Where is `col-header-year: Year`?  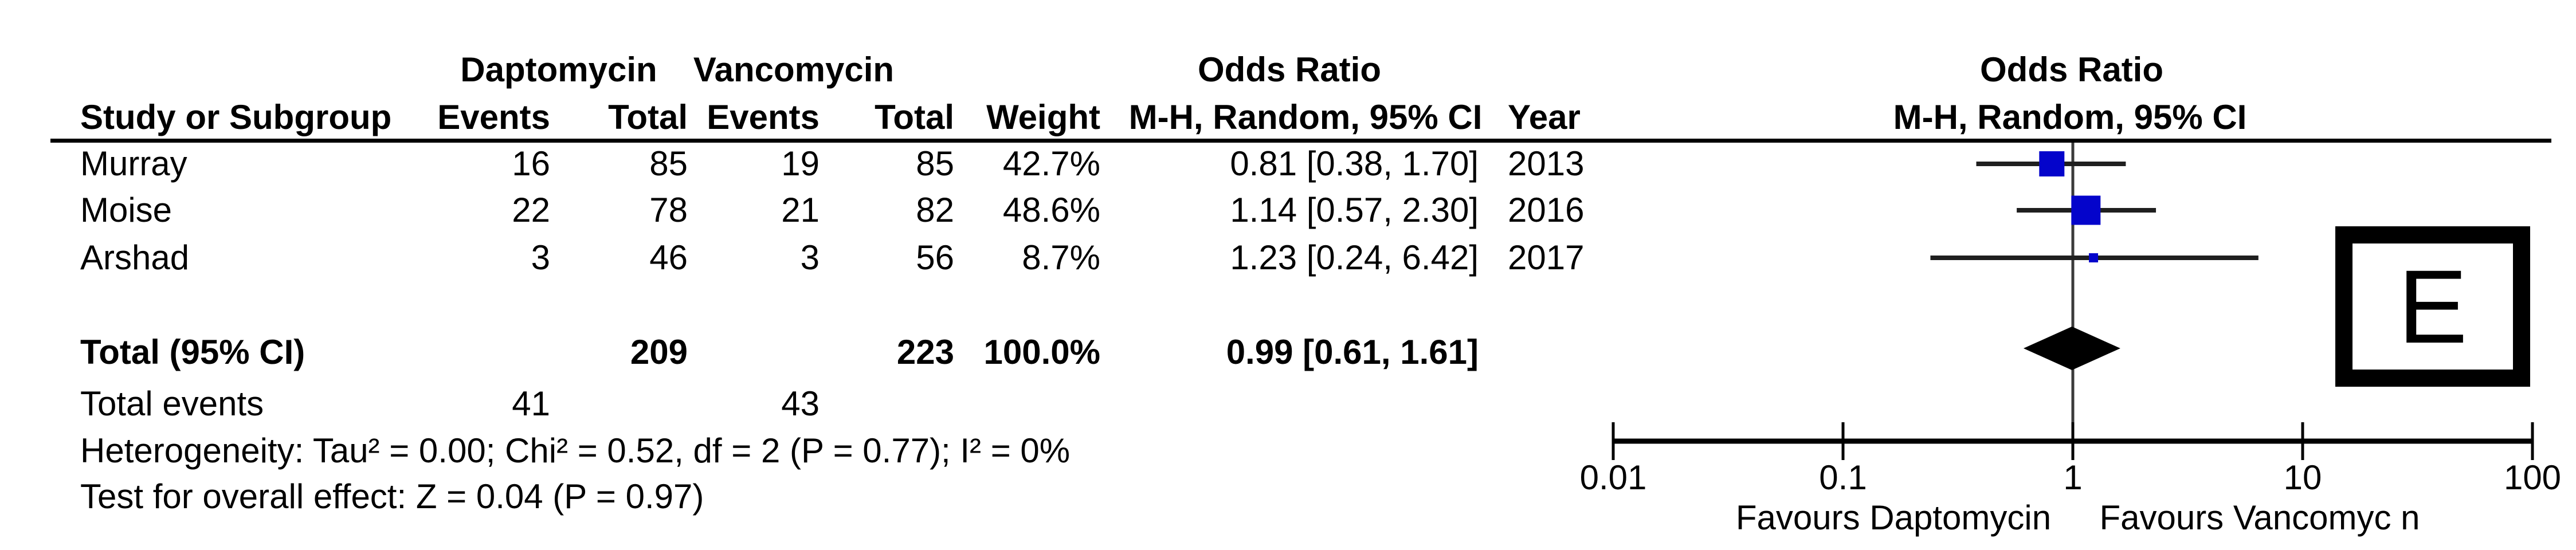
col-header-year: Year is located at coordinates (1544, 117).